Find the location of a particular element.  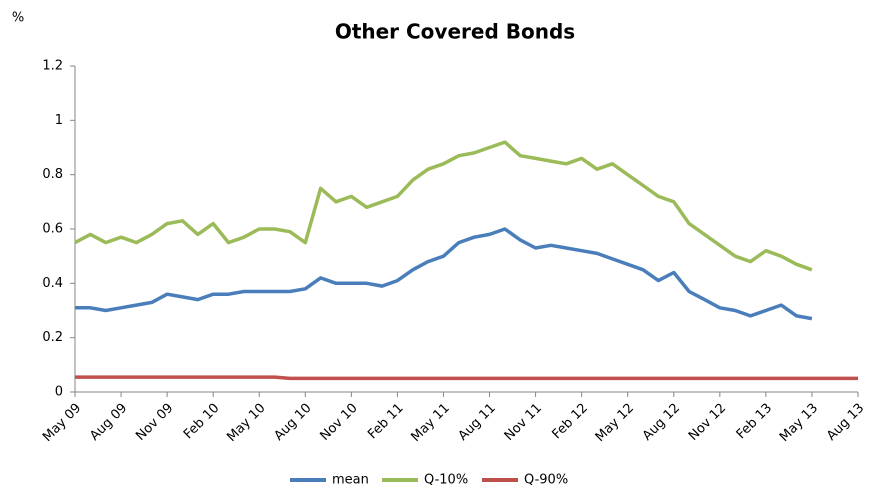

x-tick-label: May 13 is located at coordinates (799, 423).